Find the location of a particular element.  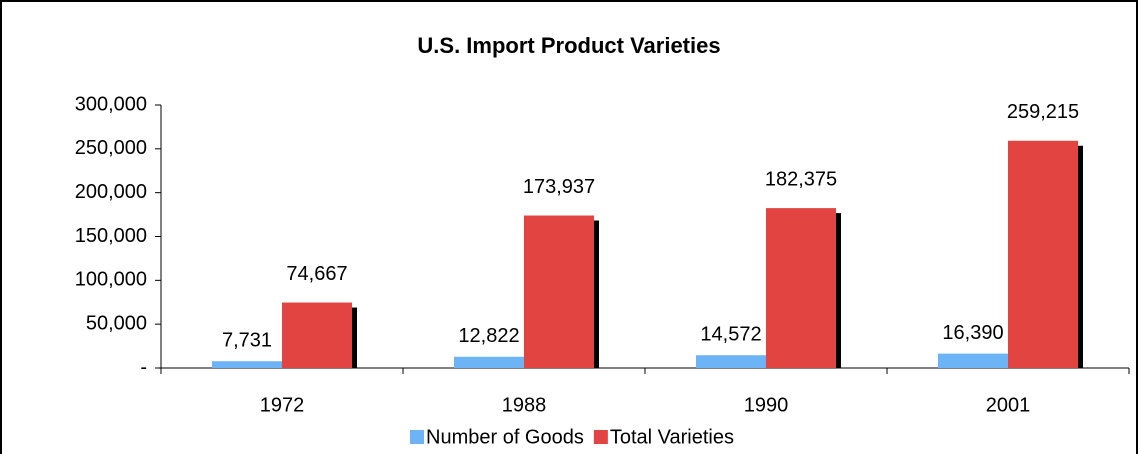

value-label: 14,572 is located at coordinates (730, 335).